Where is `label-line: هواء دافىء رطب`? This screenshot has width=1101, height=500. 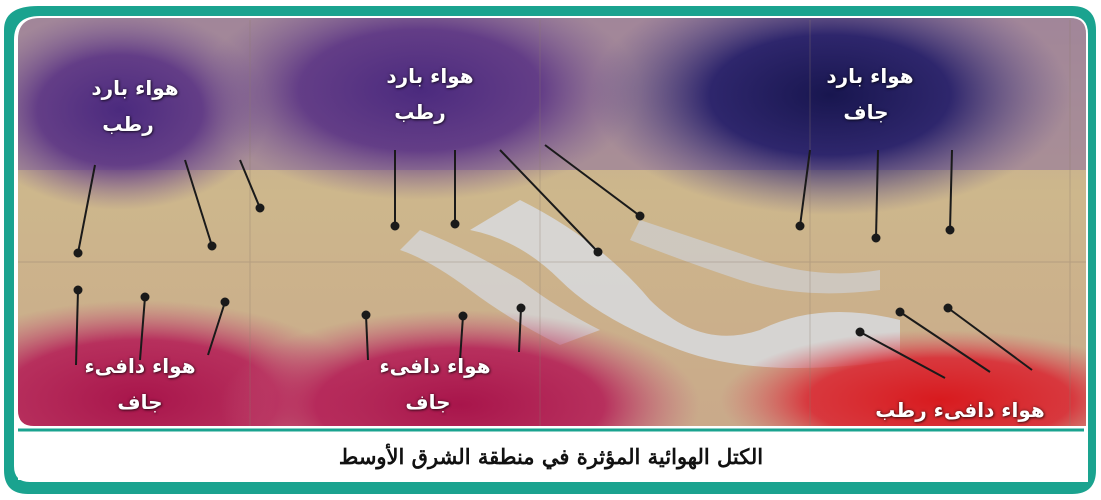
label-line: هواء دافىء رطب is located at coordinates (960, 410).